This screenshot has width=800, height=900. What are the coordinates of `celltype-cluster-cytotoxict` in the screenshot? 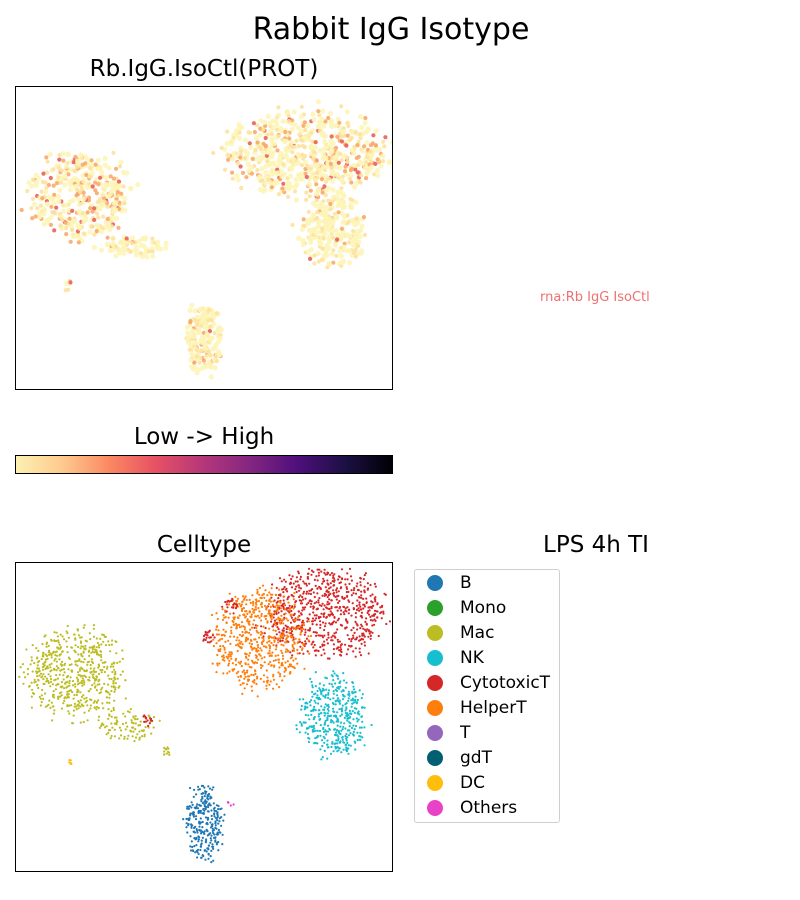 It's located at (148, 720).